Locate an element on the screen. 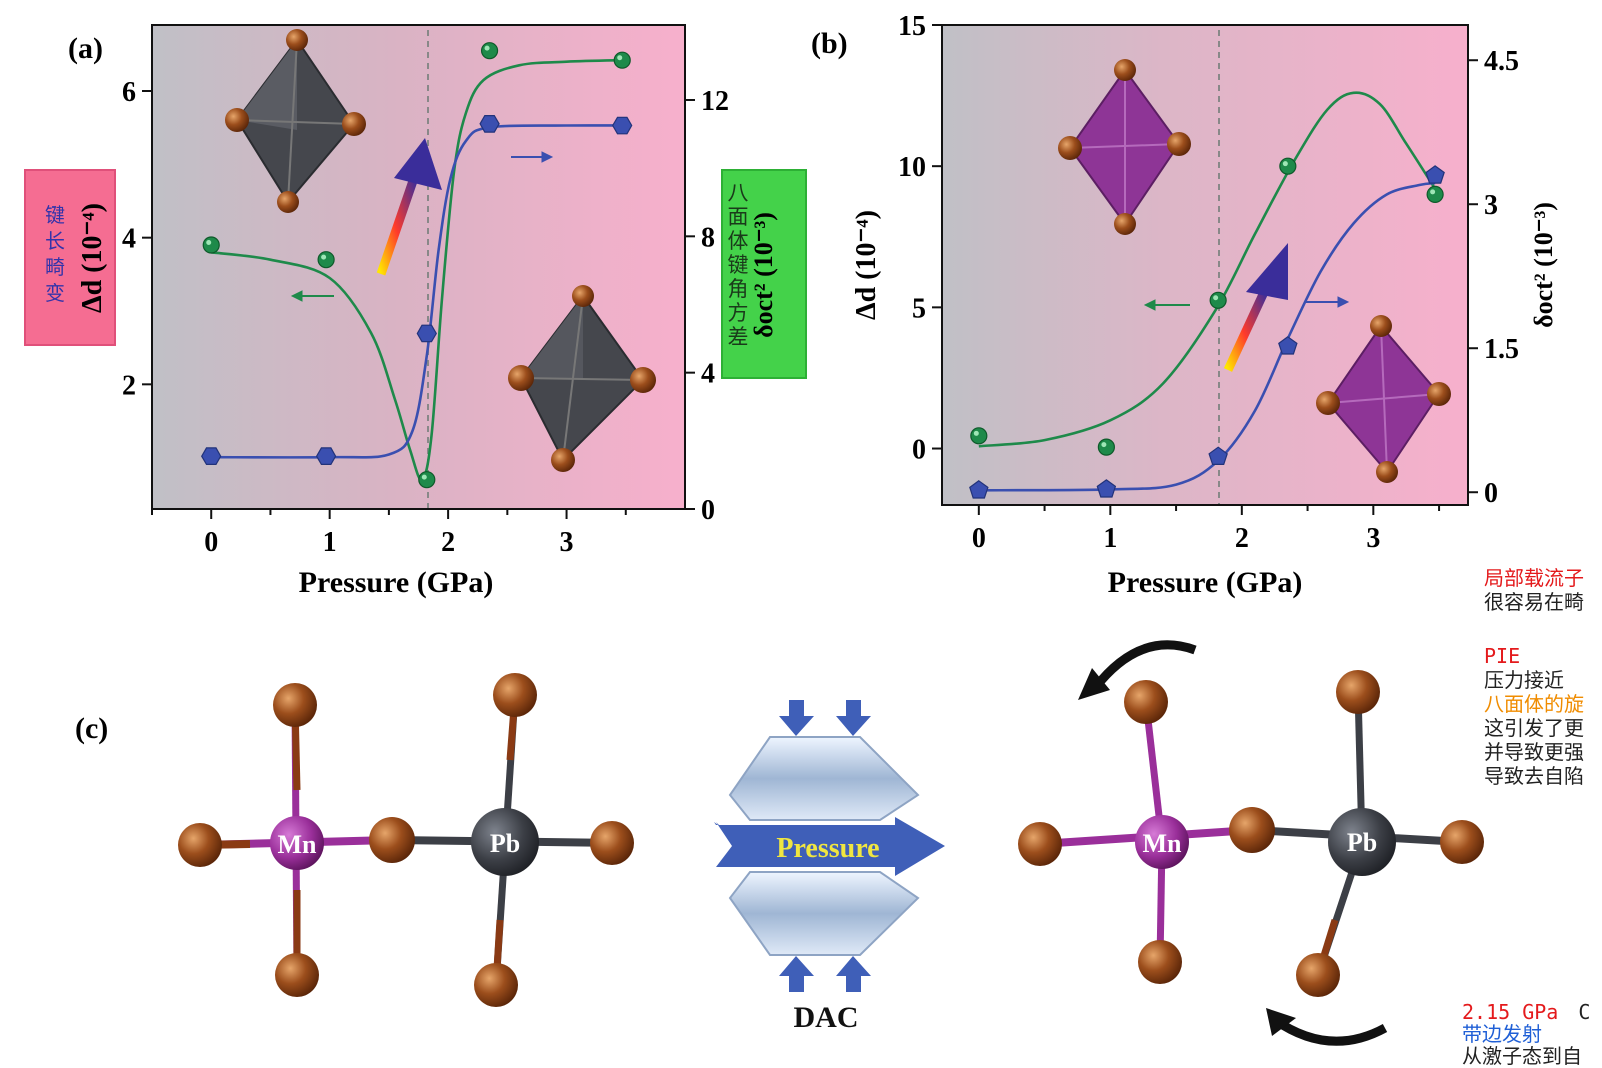  rotation-arc is located at coordinates (1144, 665).